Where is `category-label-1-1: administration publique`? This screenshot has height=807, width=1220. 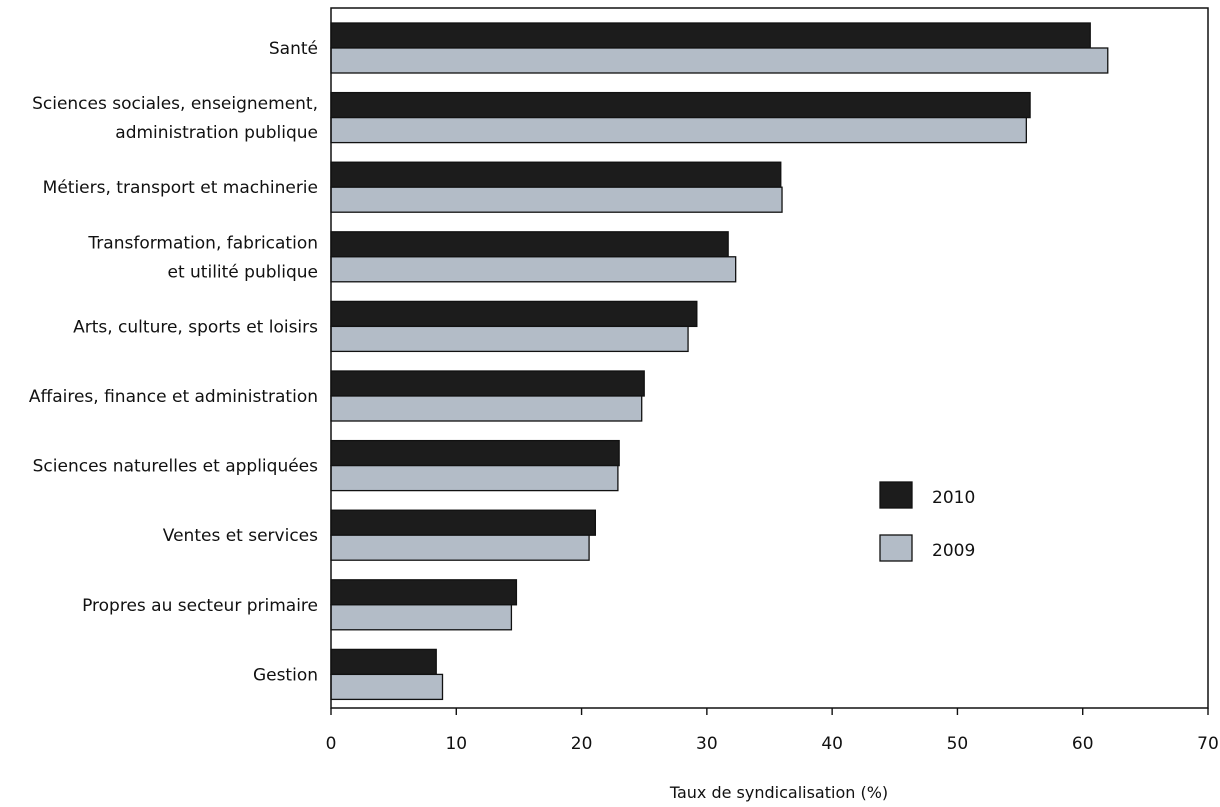
category-label-1-1: administration publique is located at coordinates (216, 133).